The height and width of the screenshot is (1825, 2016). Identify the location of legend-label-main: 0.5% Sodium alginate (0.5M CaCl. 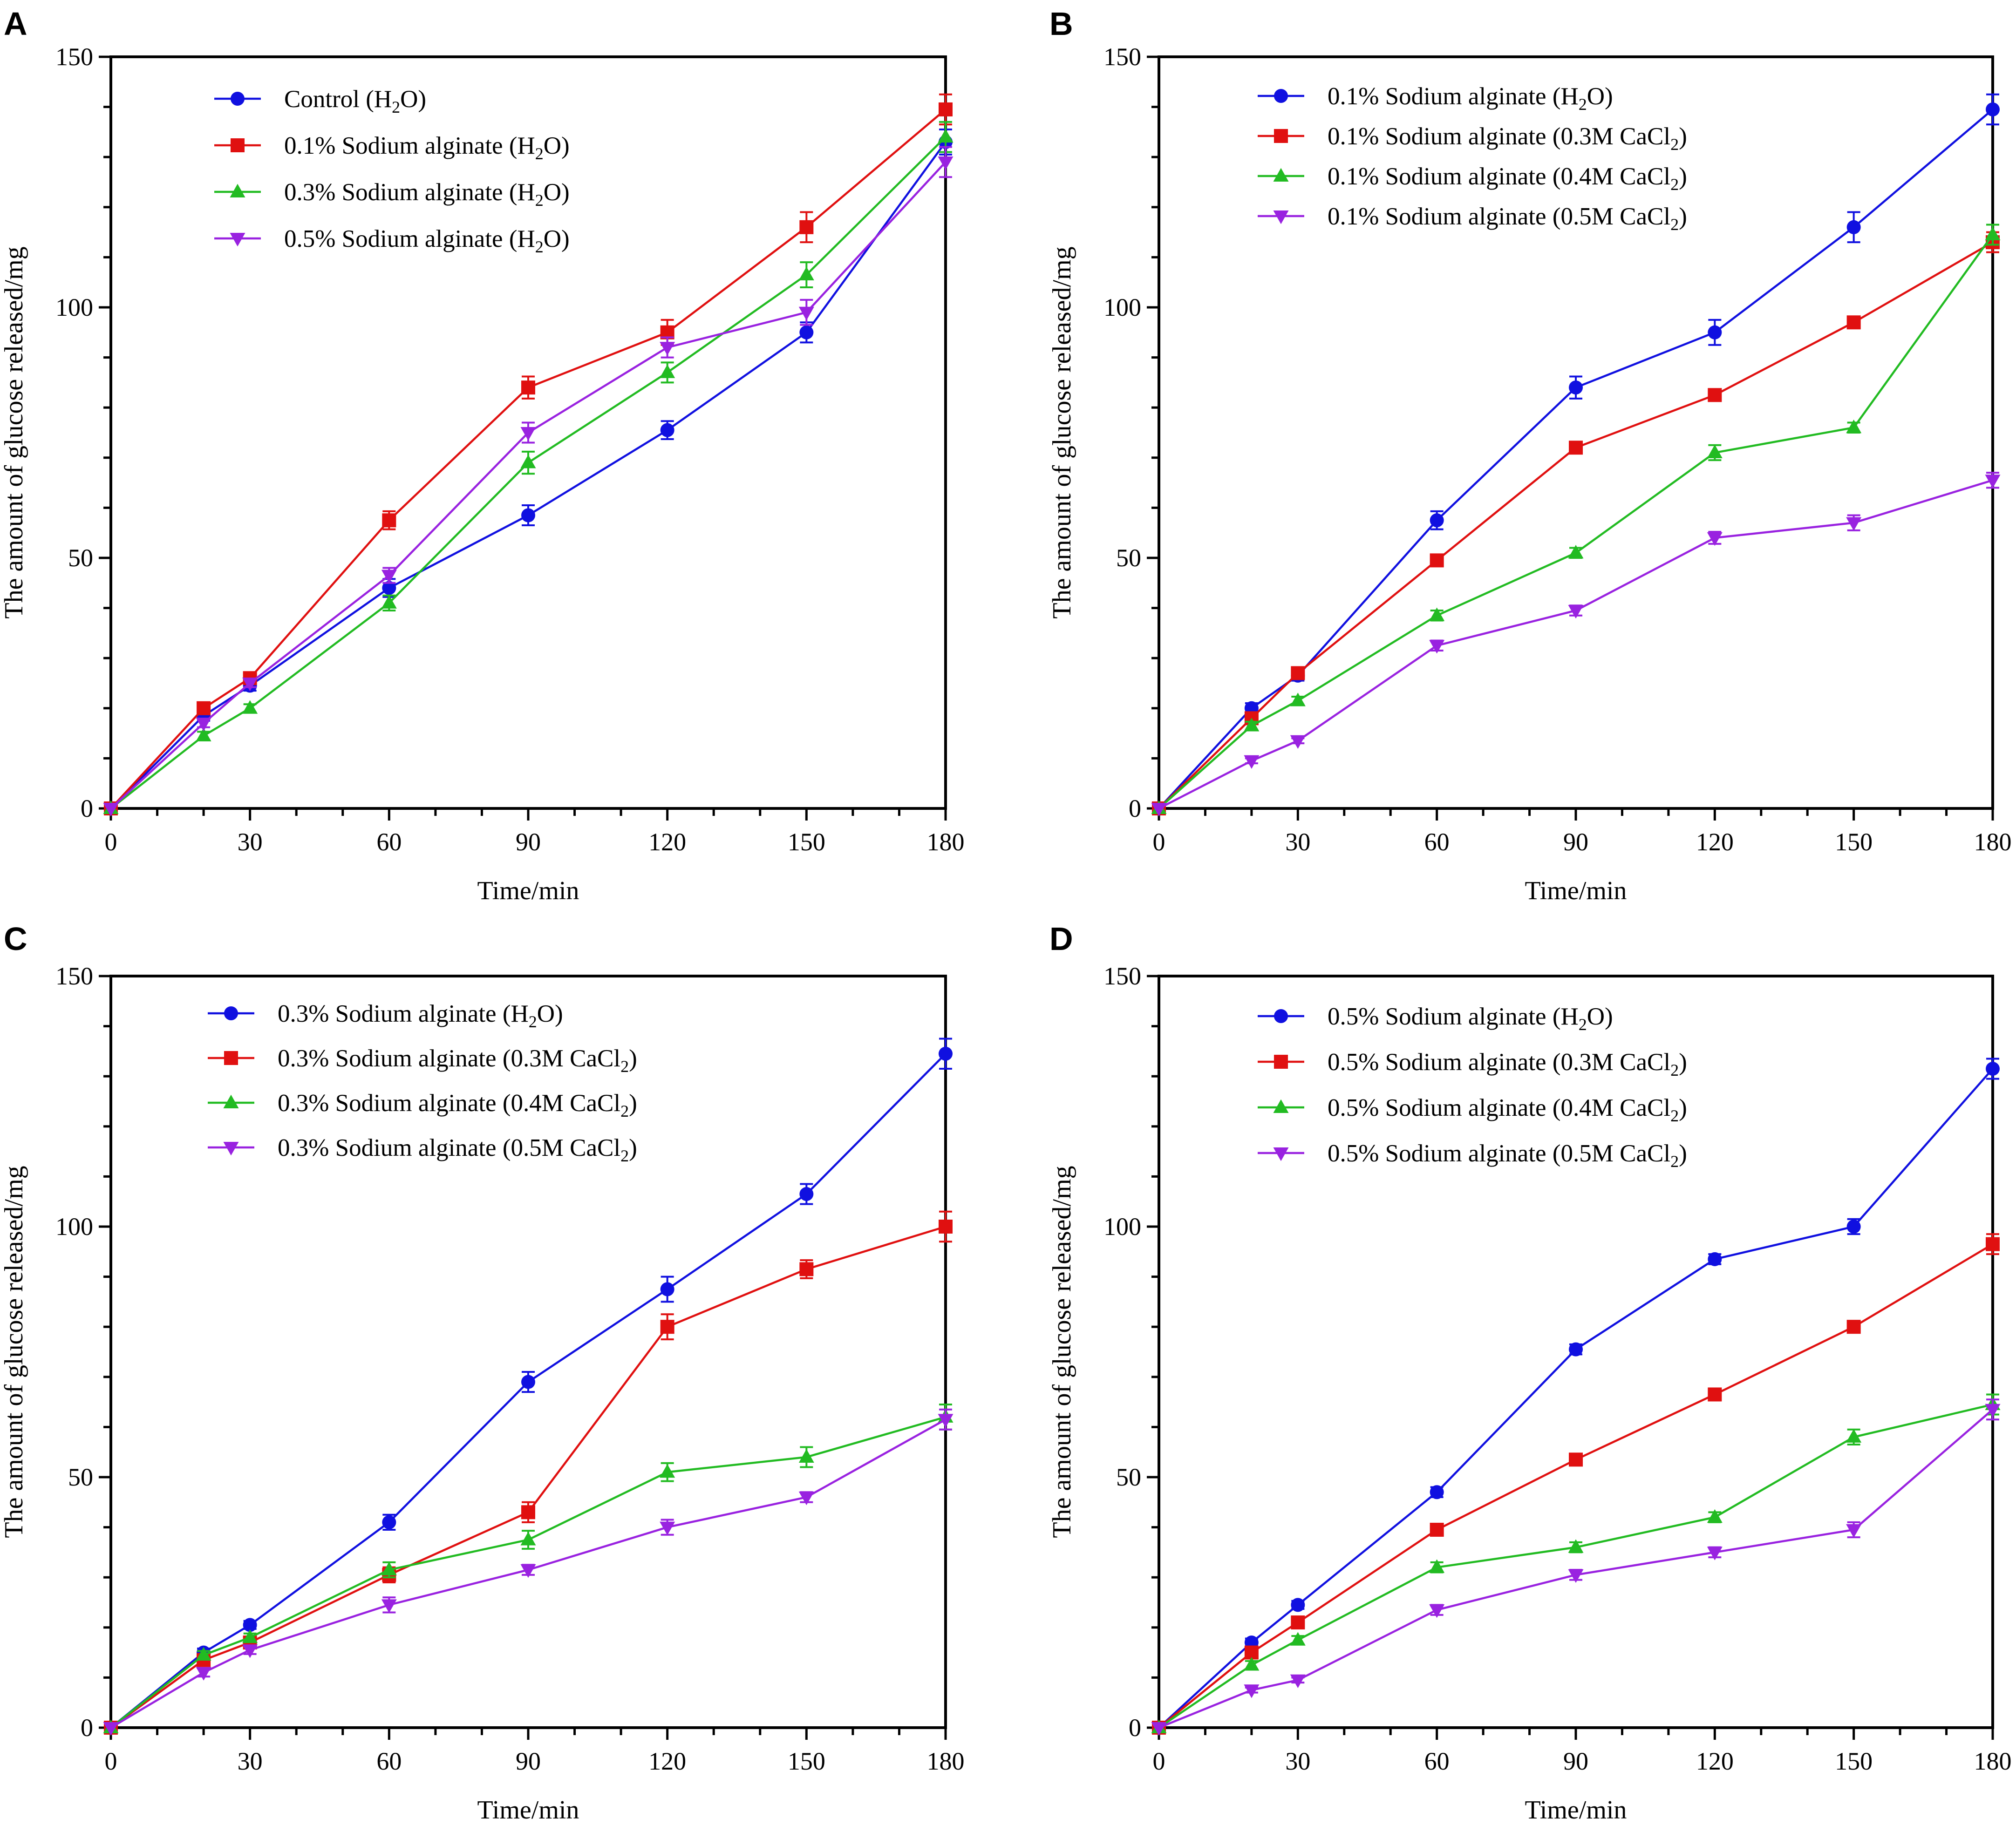
(1499, 1154).